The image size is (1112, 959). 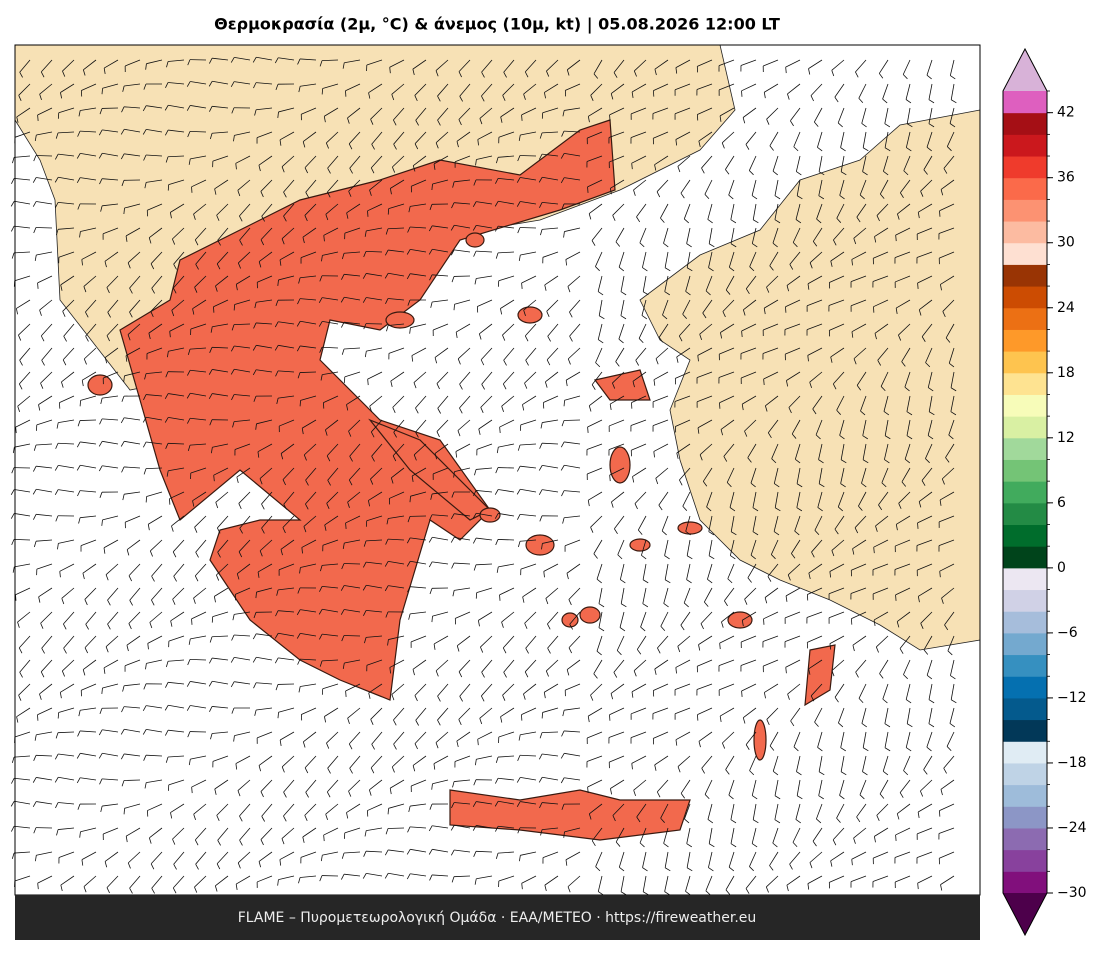 What do you see at coordinates (1072, 828) in the screenshot?
I see `colorbar-tick-label: −24` at bounding box center [1072, 828].